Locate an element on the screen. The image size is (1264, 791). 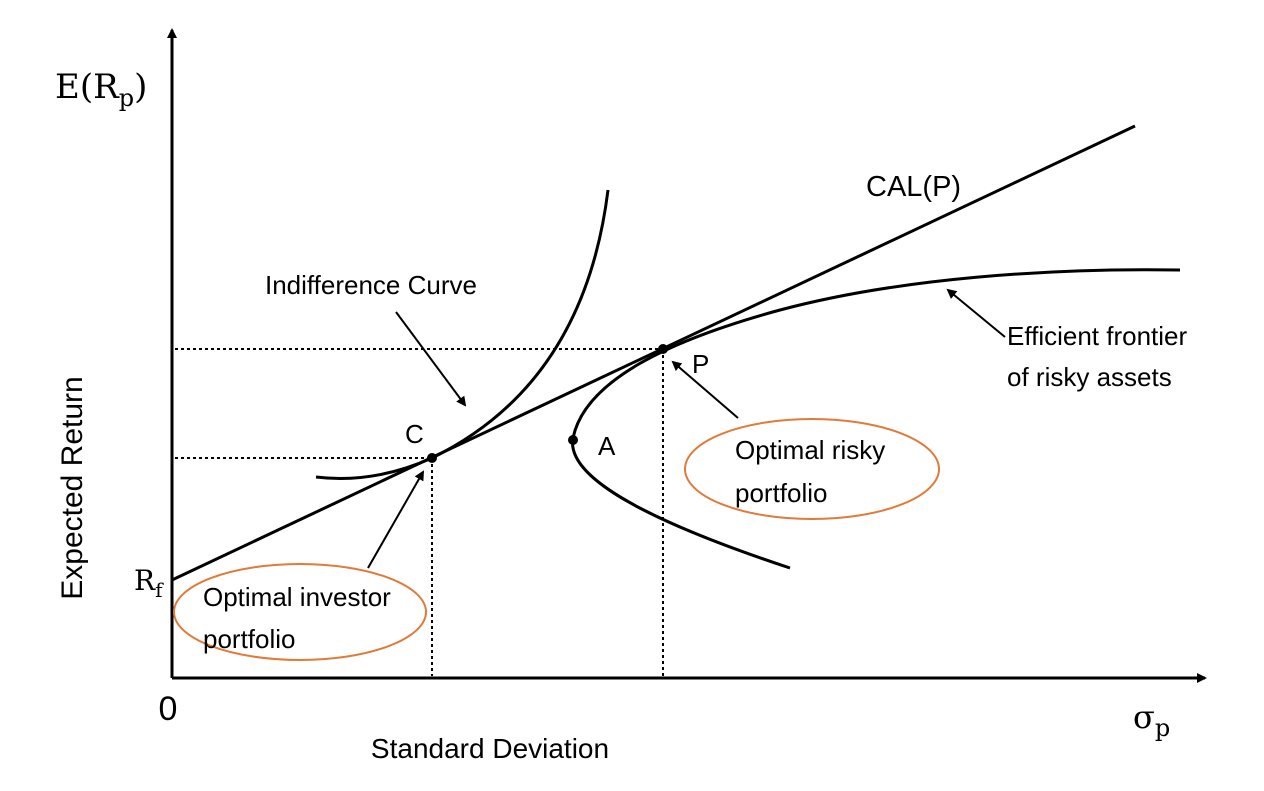
point-c-dot is located at coordinates (432, 458).